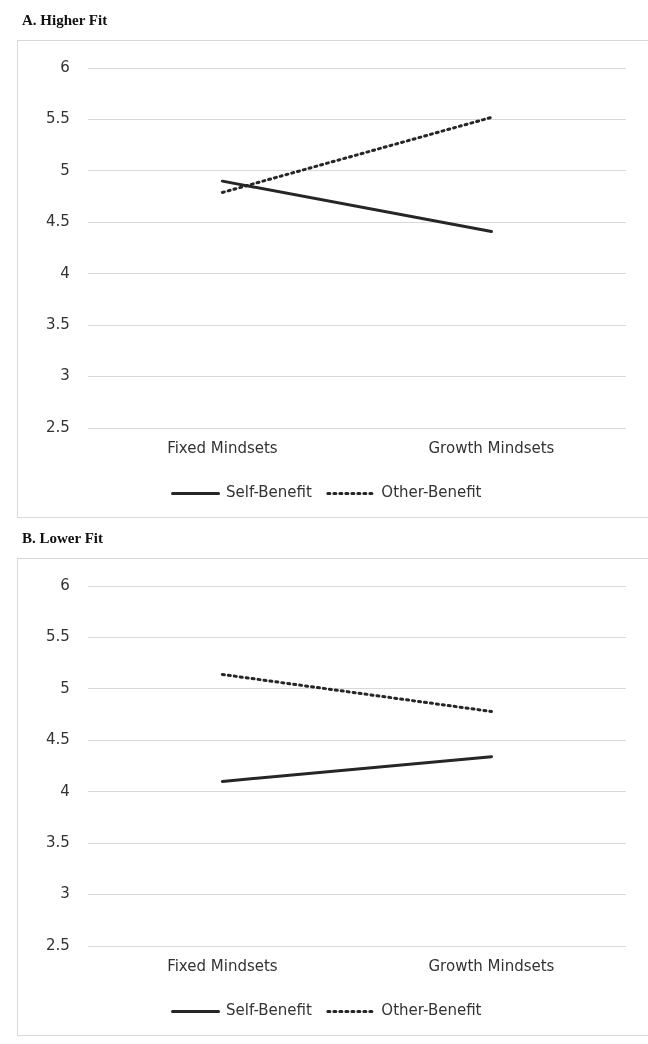  What do you see at coordinates (62, 538) in the screenshot?
I see `chart-title: B. Lower Fit` at bounding box center [62, 538].